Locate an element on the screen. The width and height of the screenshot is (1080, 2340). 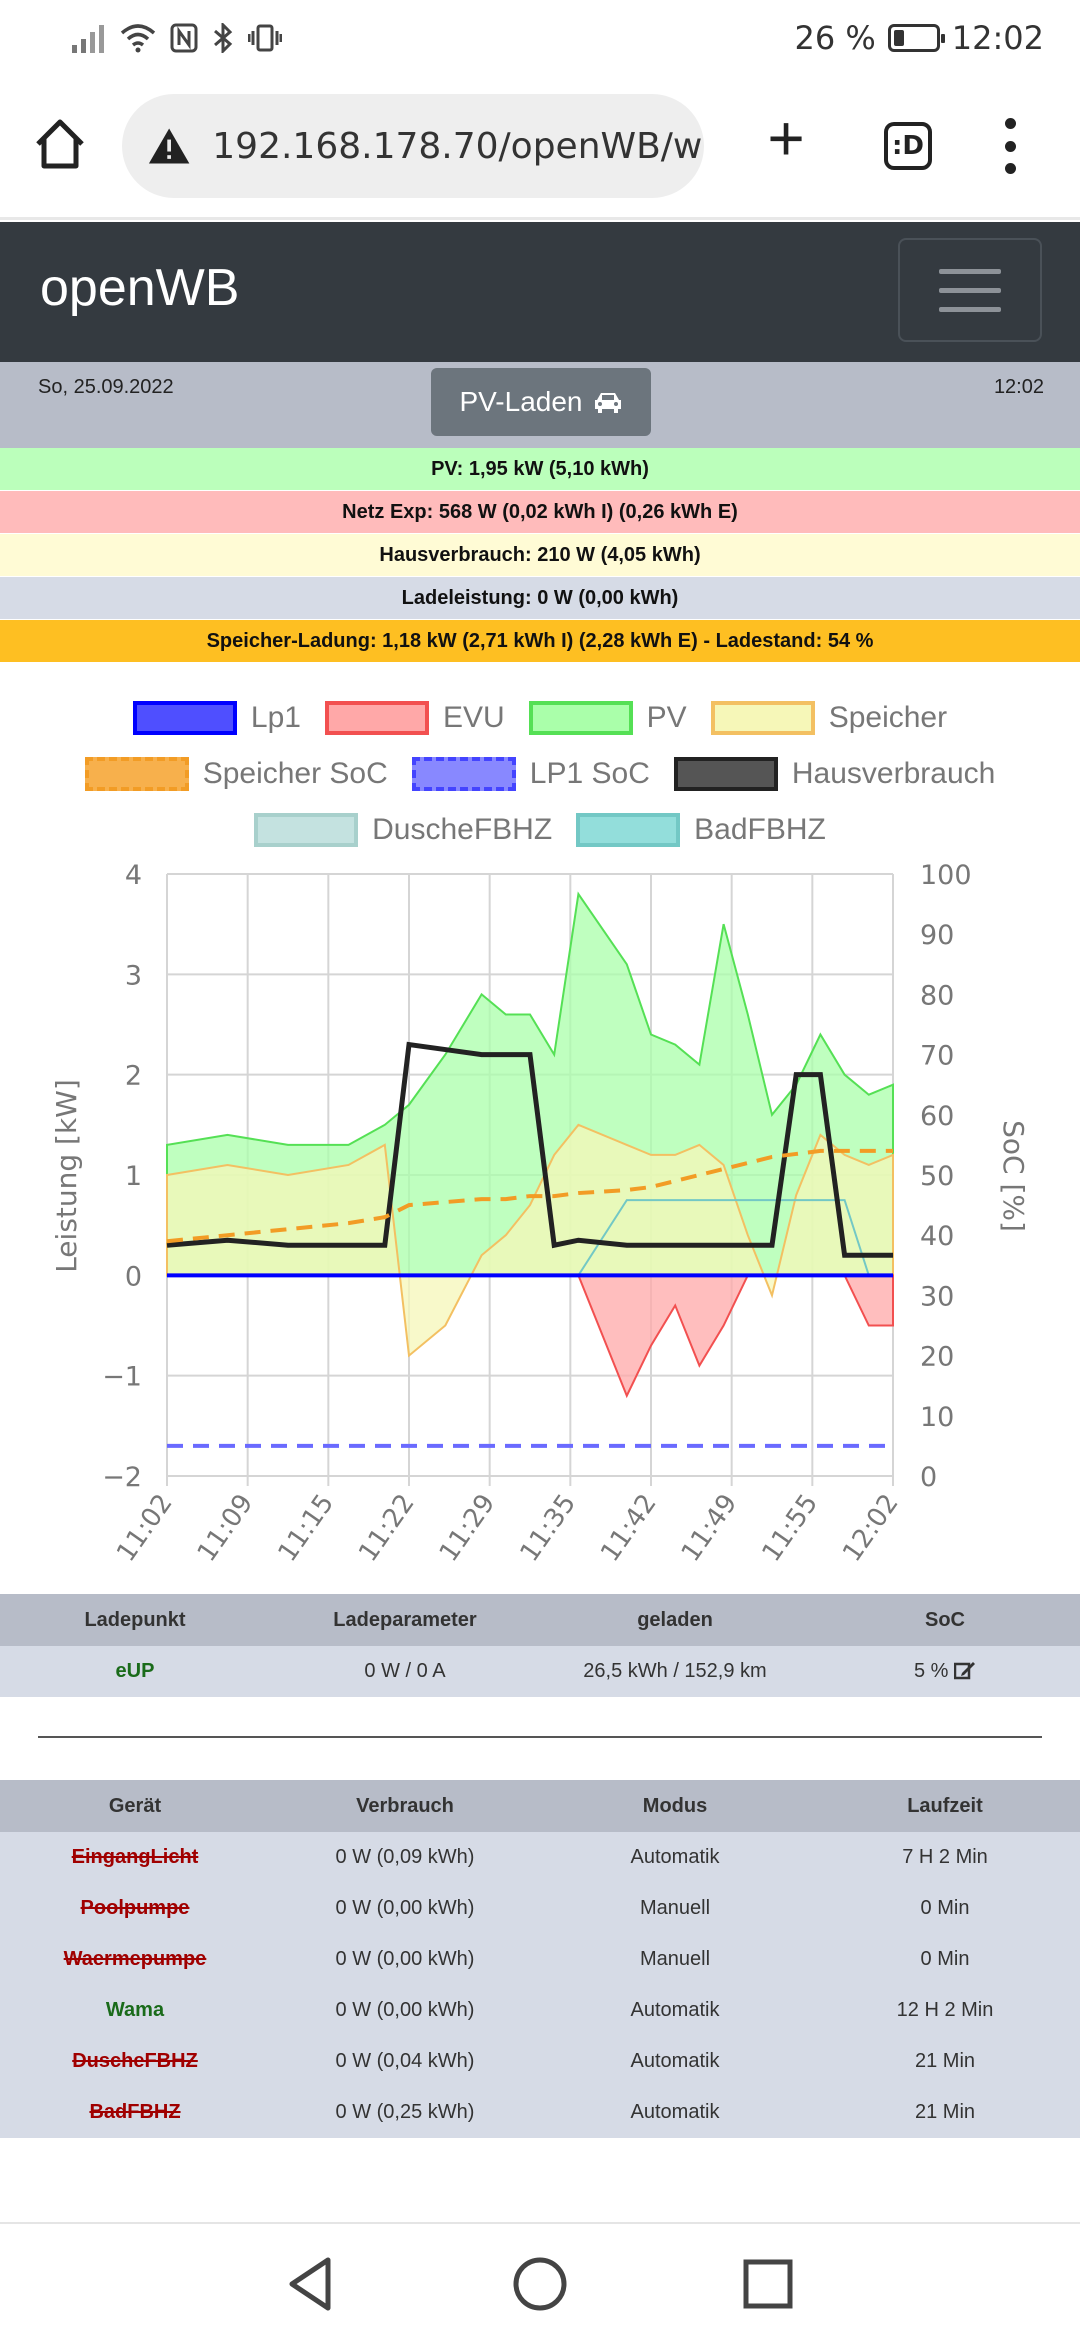
col-geraet: Gerät is located at coordinates (135, 1806).